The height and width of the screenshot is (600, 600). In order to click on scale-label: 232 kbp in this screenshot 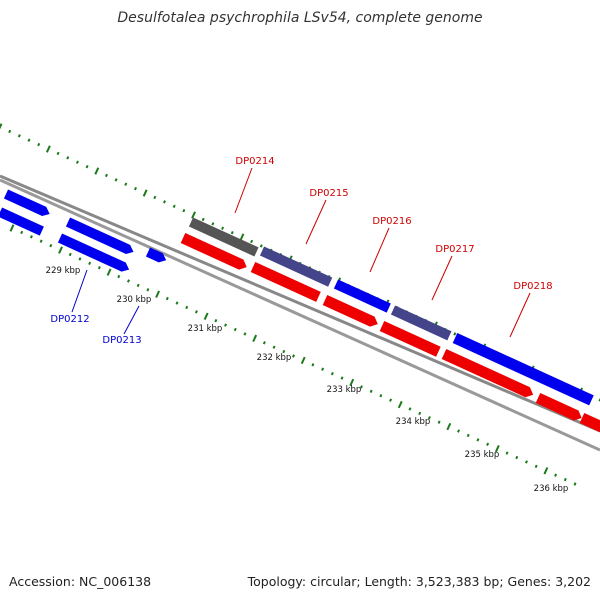, I will do `click(274, 358)`.